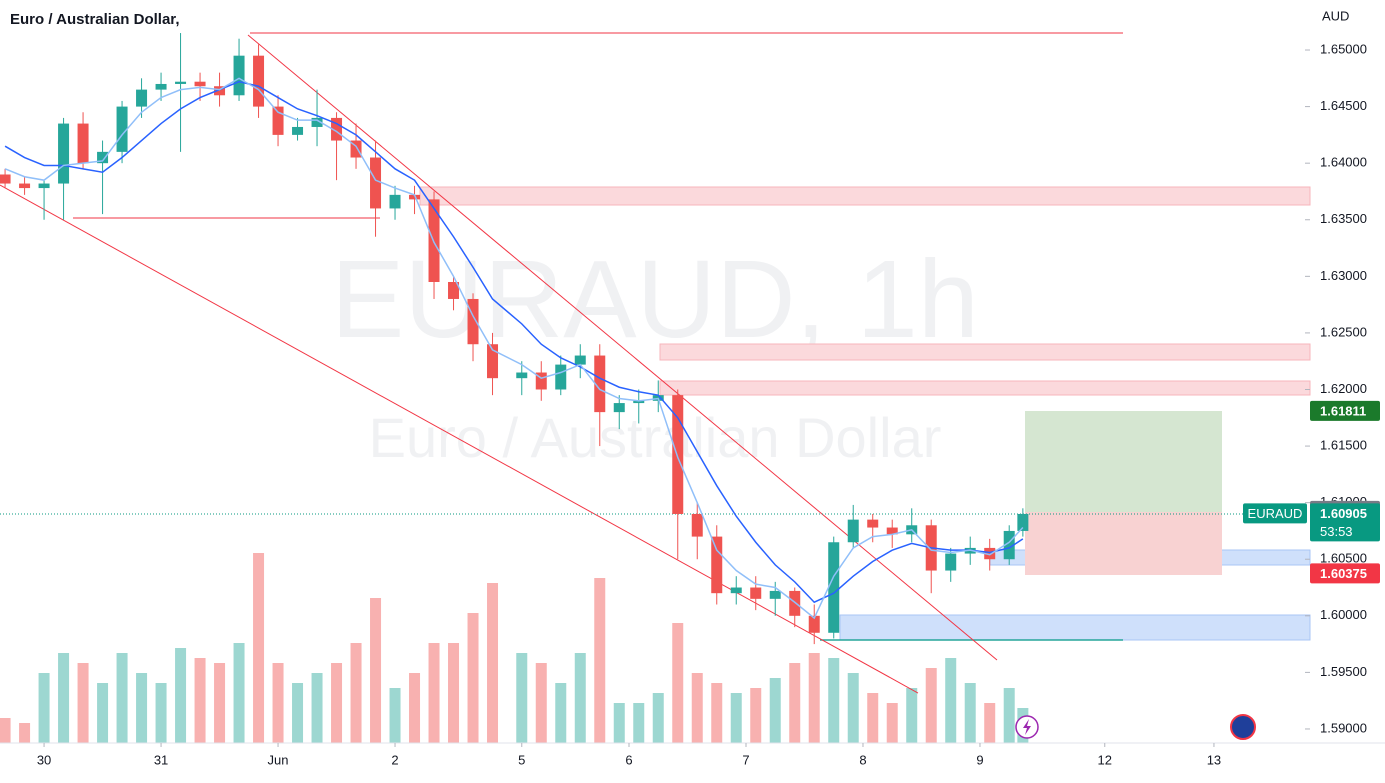 Image resolution: width=1385 pixels, height=783 pixels. Describe the element at coordinates (979, 759) in the screenshot. I see `x-tick-label: 9` at that location.